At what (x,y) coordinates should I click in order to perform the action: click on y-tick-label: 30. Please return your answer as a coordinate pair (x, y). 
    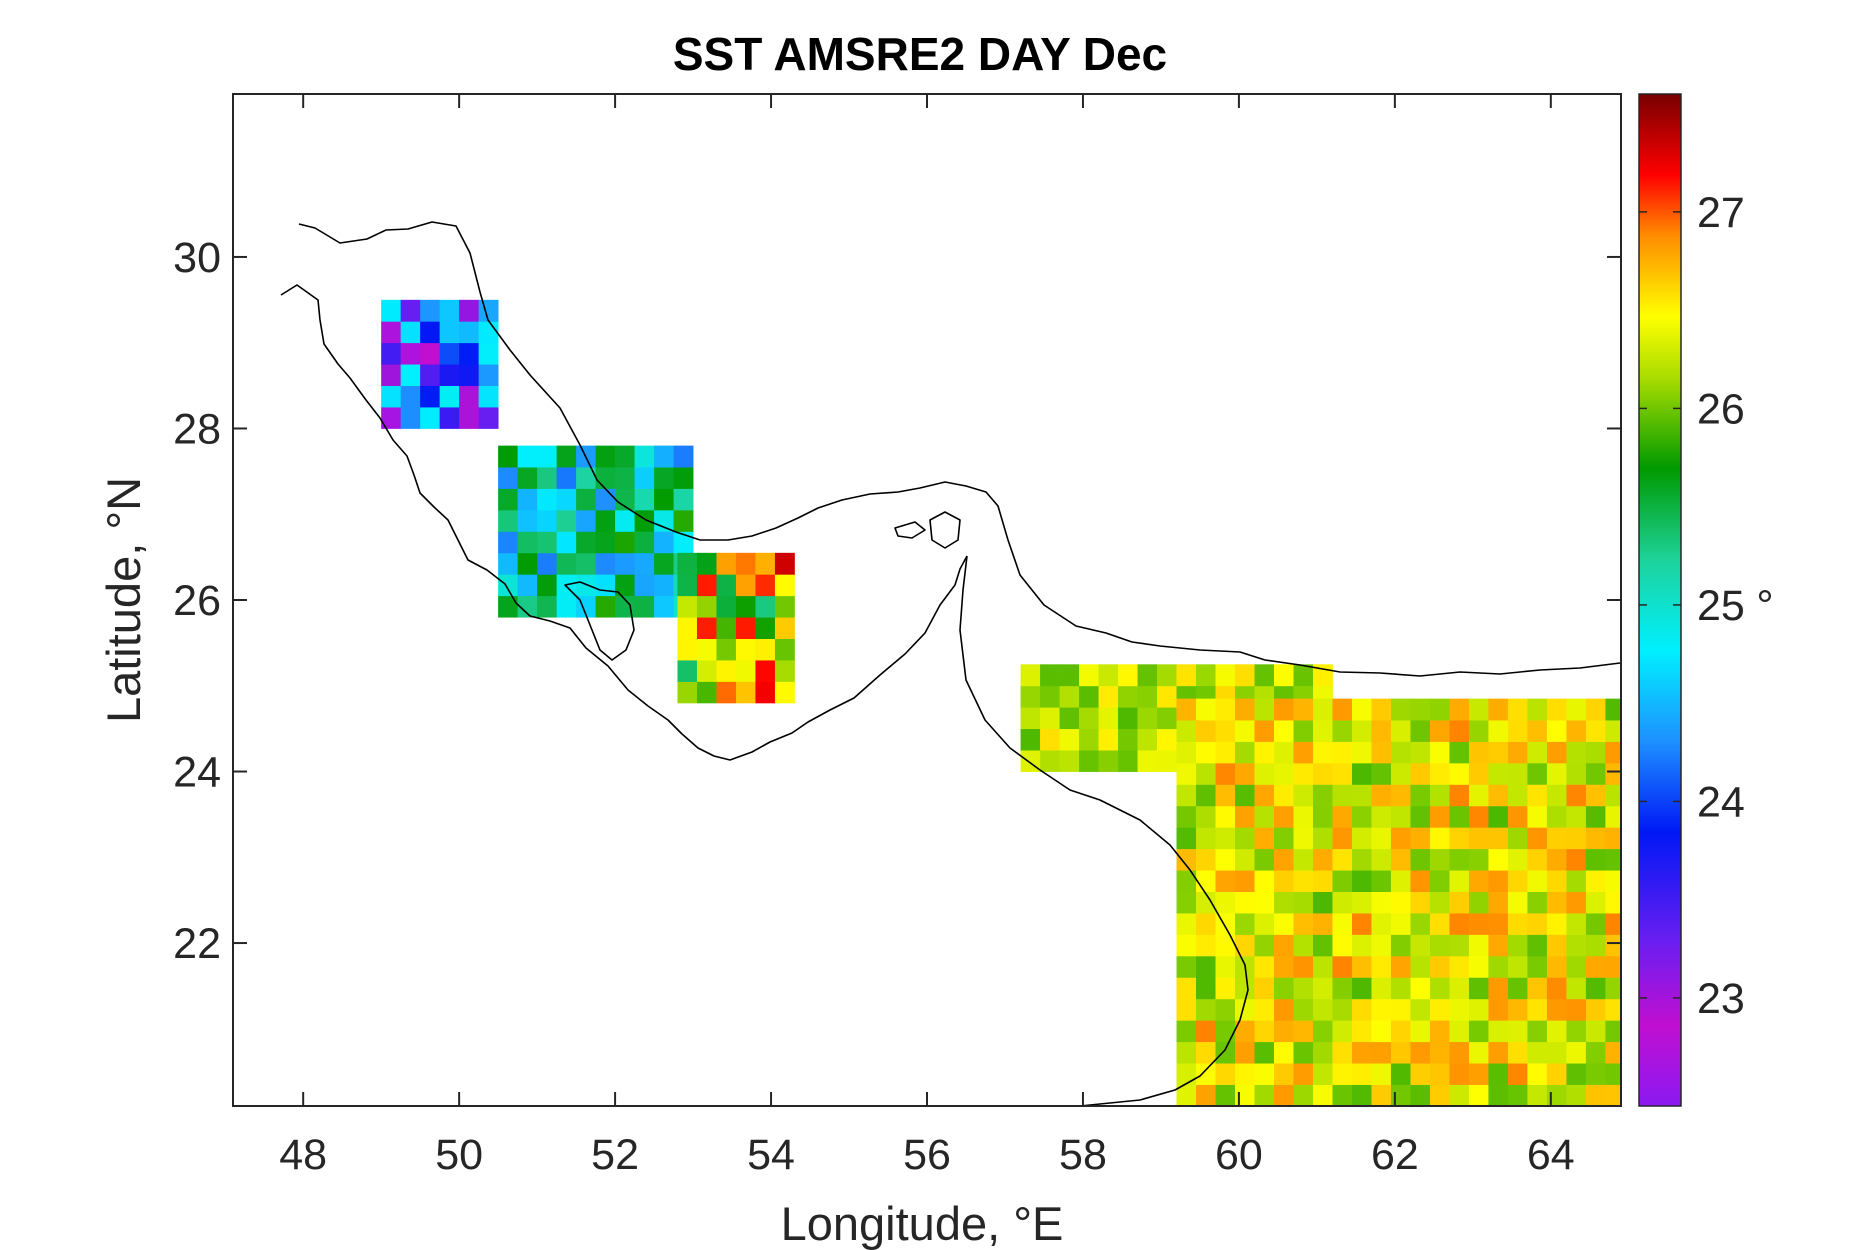
    Looking at the image, I should click on (197, 258).